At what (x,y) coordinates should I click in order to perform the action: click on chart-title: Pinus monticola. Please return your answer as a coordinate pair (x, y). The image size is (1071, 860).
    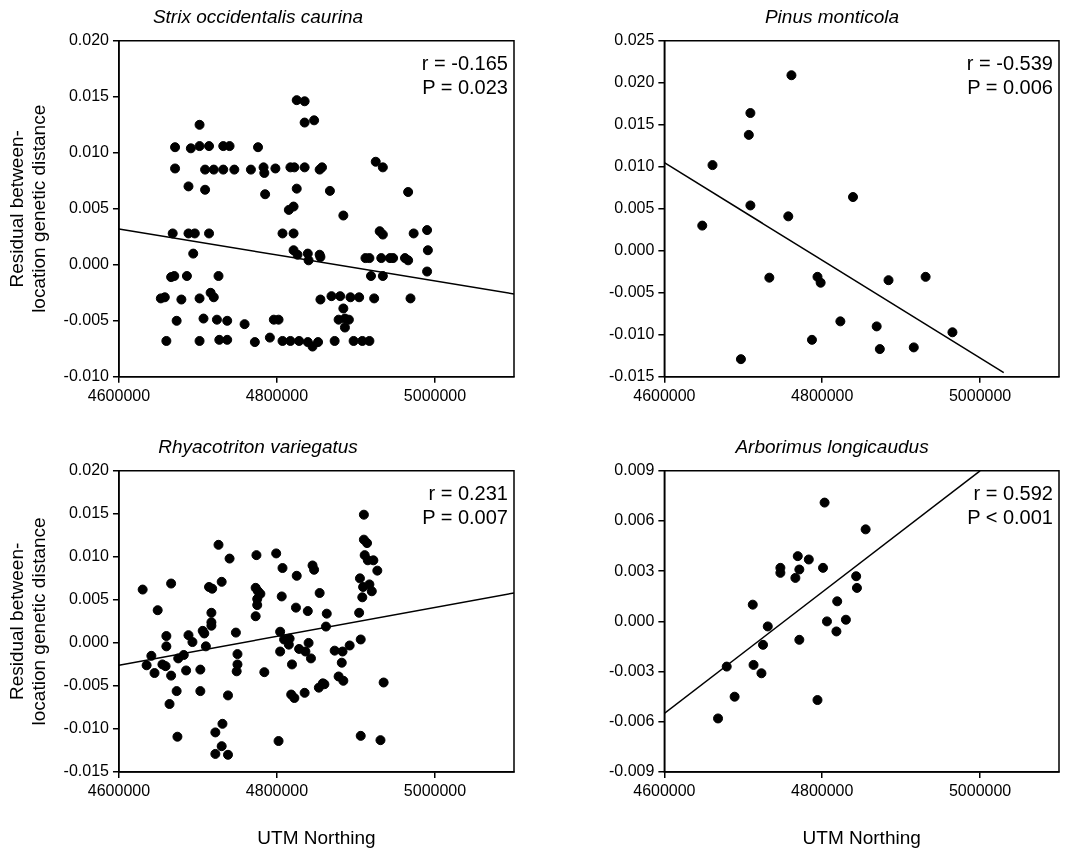
    Looking at the image, I should click on (832, 16).